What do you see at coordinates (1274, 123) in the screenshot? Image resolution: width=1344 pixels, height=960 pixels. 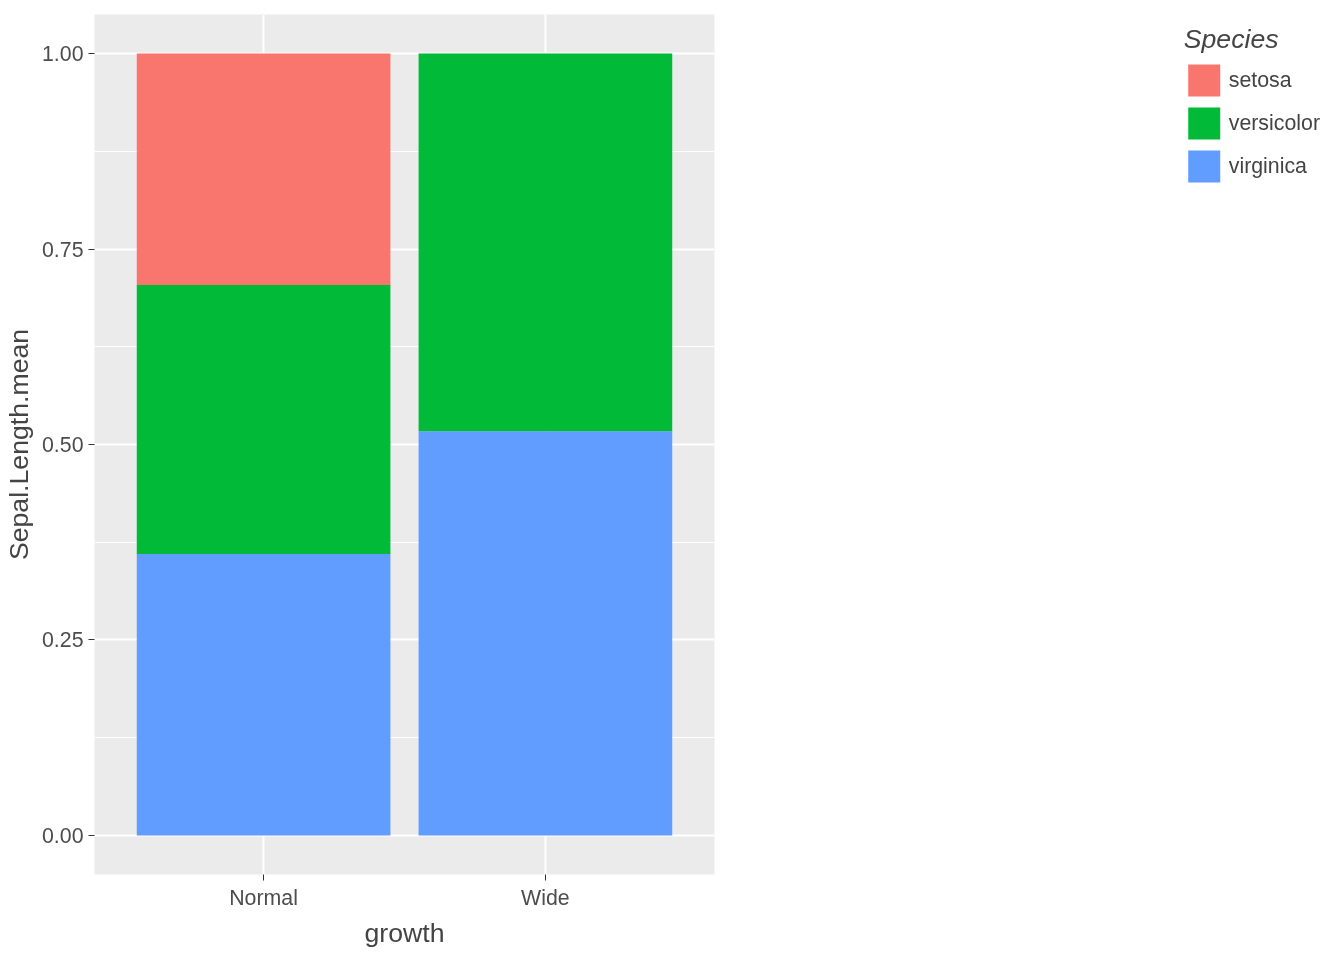 I see `legend-label: versicolor` at bounding box center [1274, 123].